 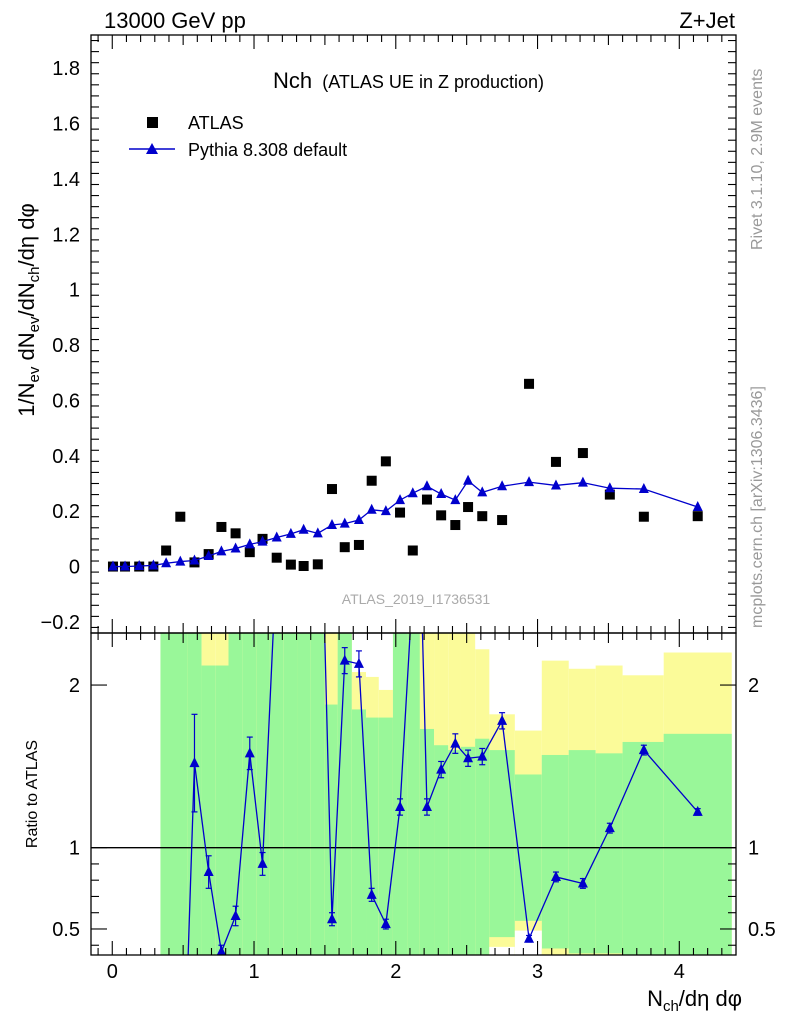 What do you see at coordinates (74, 686) in the screenshot?
I see `ratio-y-tick-label: 2` at bounding box center [74, 686].